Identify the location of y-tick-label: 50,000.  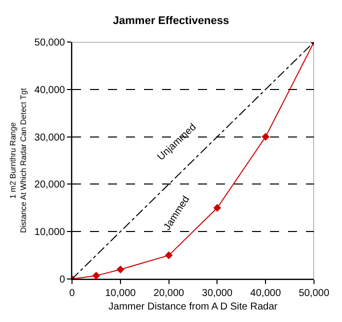
(50, 43).